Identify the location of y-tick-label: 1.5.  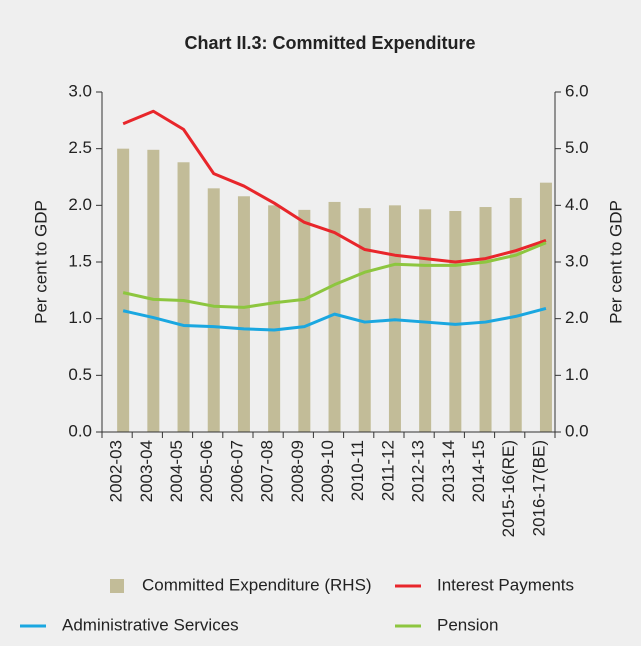
(80, 260).